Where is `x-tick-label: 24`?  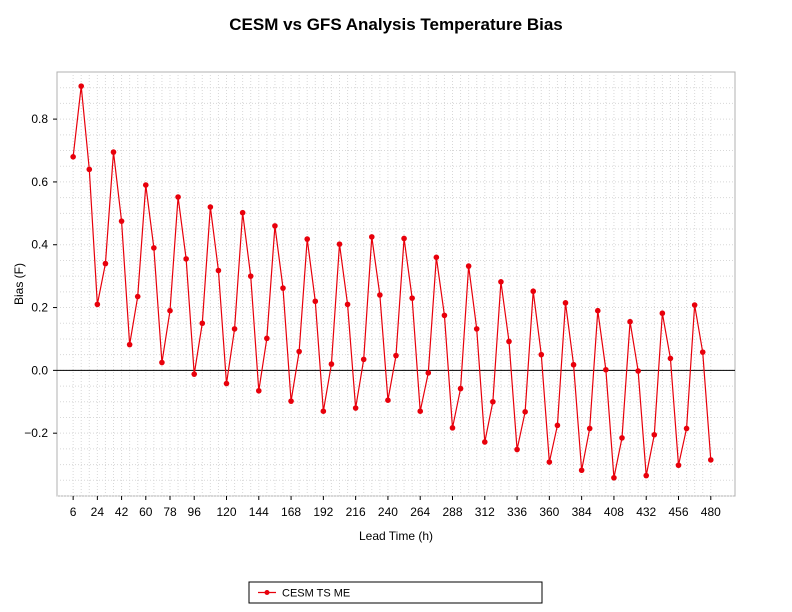 x-tick-label: 24 is located at coordinates (98, 512).